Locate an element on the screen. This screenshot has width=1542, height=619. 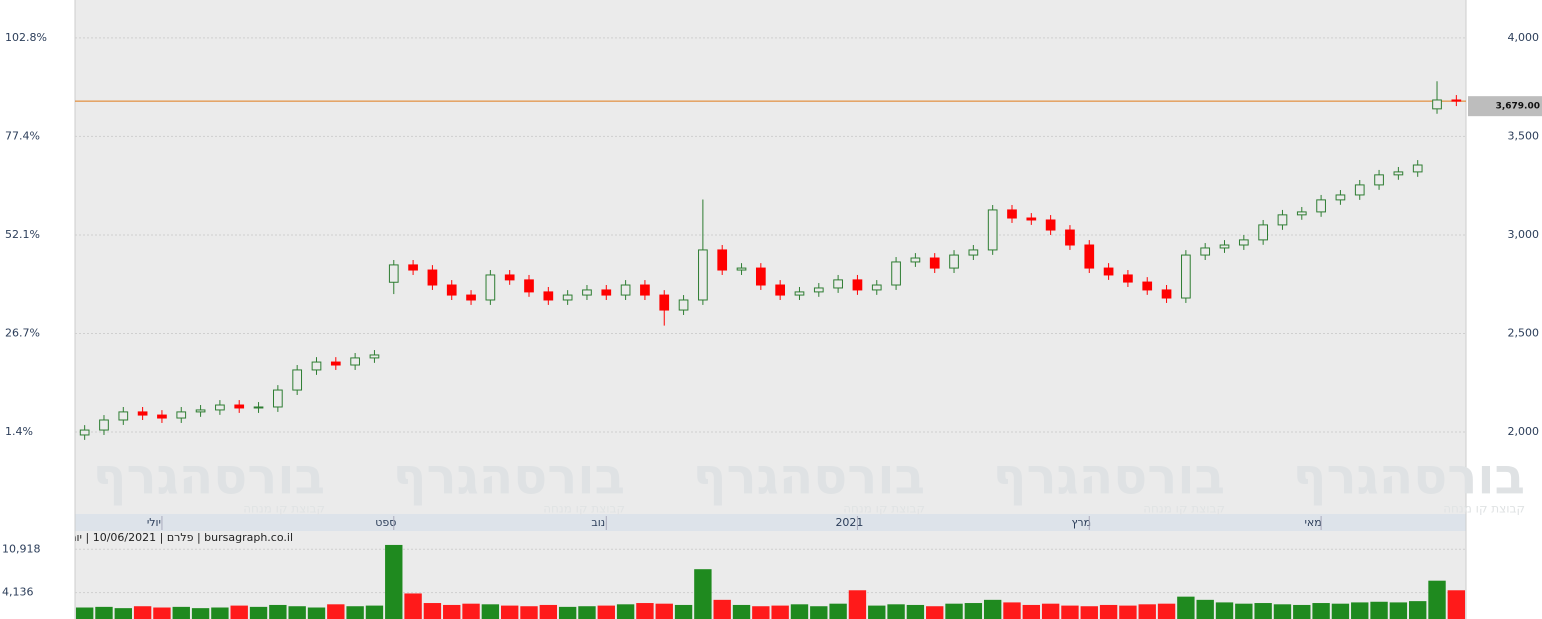
x-tick-label: 2021 is located at coordinates (849, 522).